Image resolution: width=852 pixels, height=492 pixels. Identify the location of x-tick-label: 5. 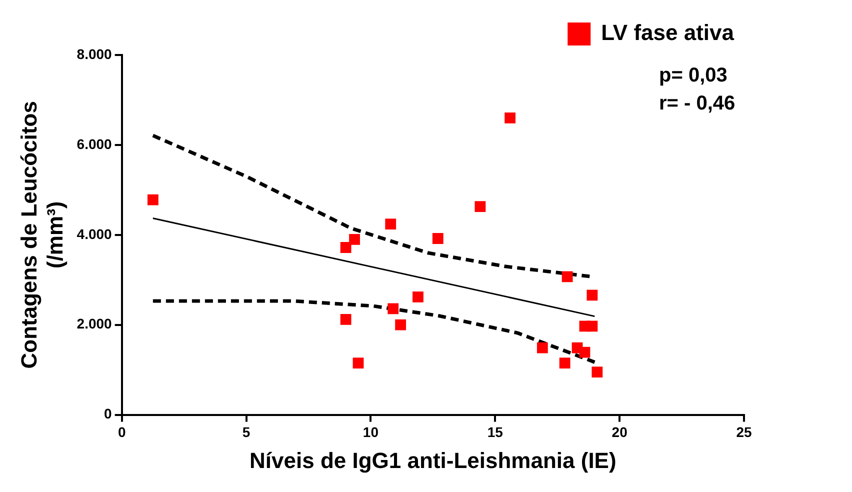
(246, 432).